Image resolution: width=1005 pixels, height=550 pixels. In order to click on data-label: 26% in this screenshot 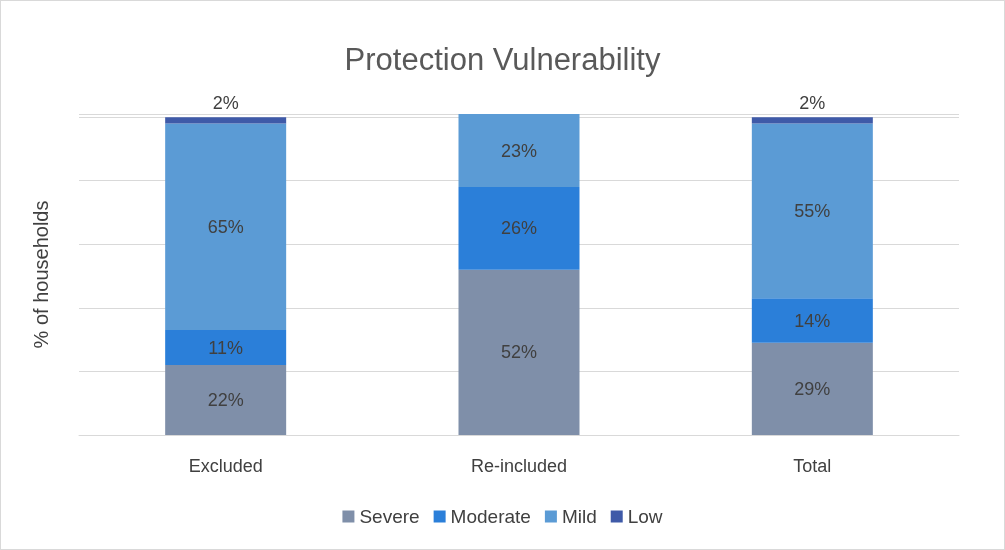, I will do `click(519, 228)`.